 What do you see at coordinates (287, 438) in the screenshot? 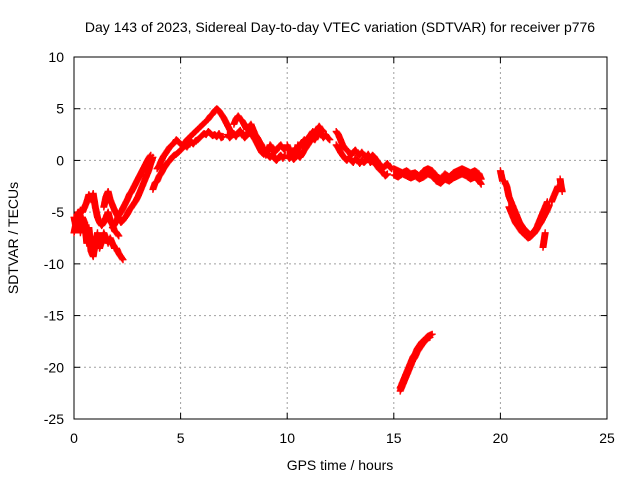
I see `x-tick-label: 10` at bounding box center [287, 438].